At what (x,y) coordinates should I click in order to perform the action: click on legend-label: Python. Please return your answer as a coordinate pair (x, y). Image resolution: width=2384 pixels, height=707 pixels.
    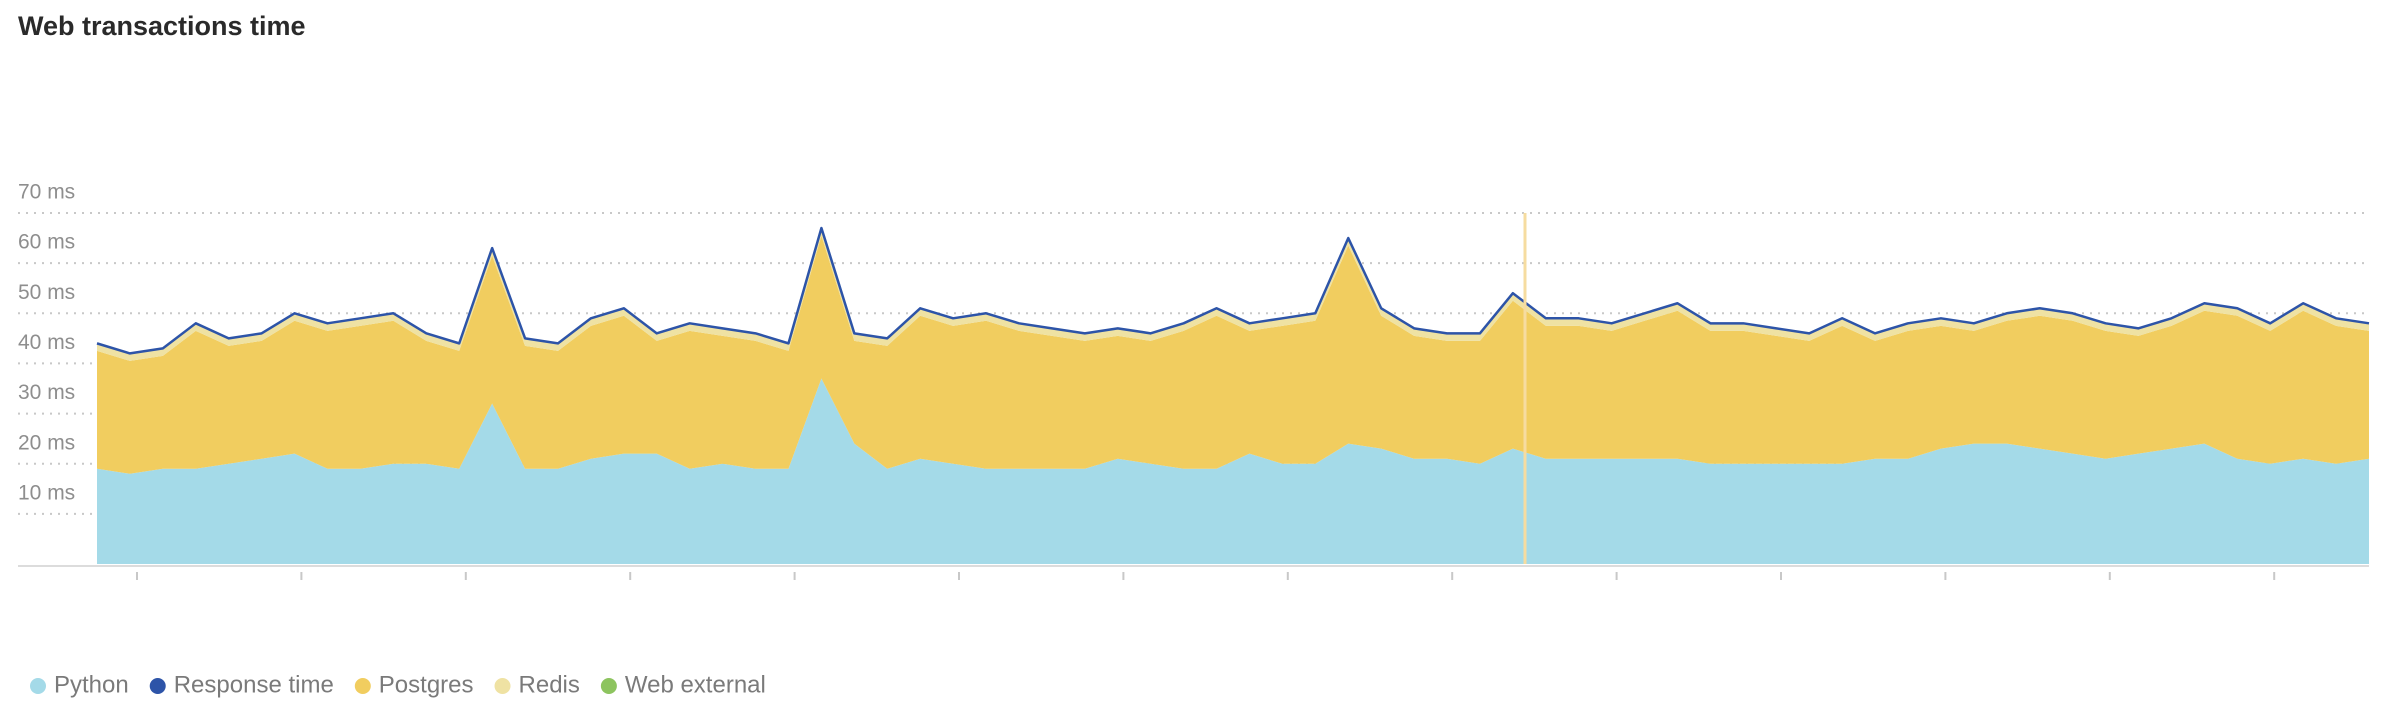
    Looking at the image, I should click on (91, 684).